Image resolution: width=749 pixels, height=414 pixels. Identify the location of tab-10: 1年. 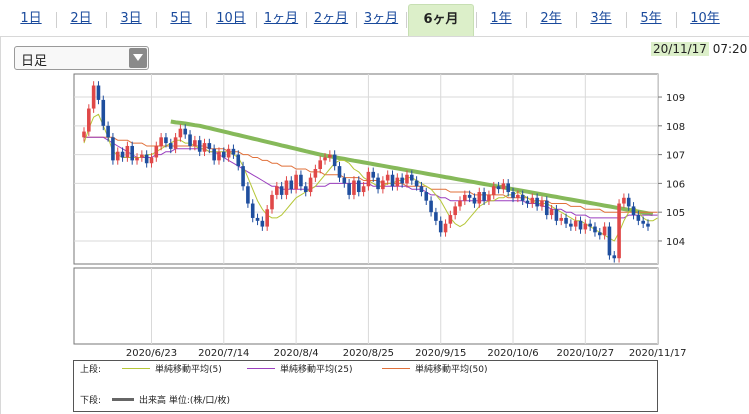
(501, 20).